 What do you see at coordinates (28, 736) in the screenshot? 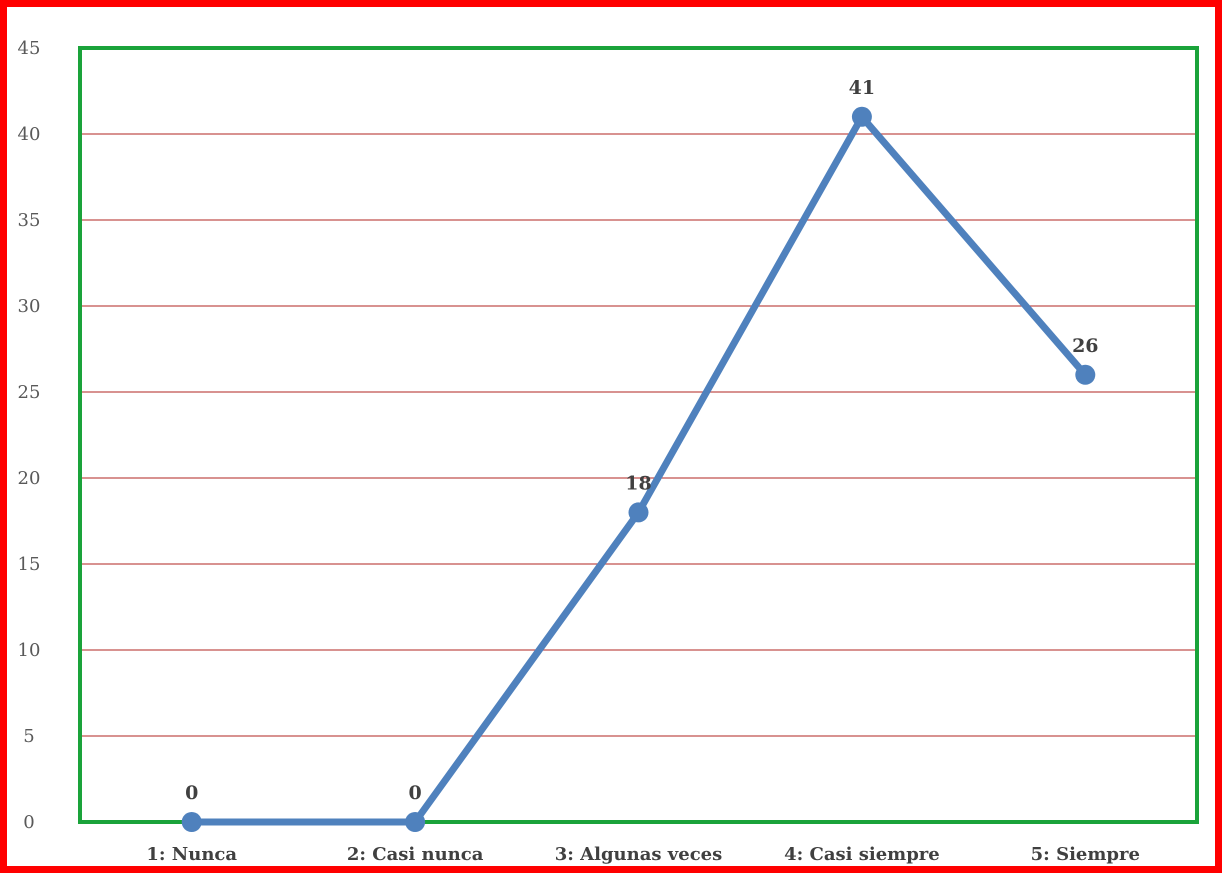
I see `y-tick-label: 5` at bounding box center [28, 736].